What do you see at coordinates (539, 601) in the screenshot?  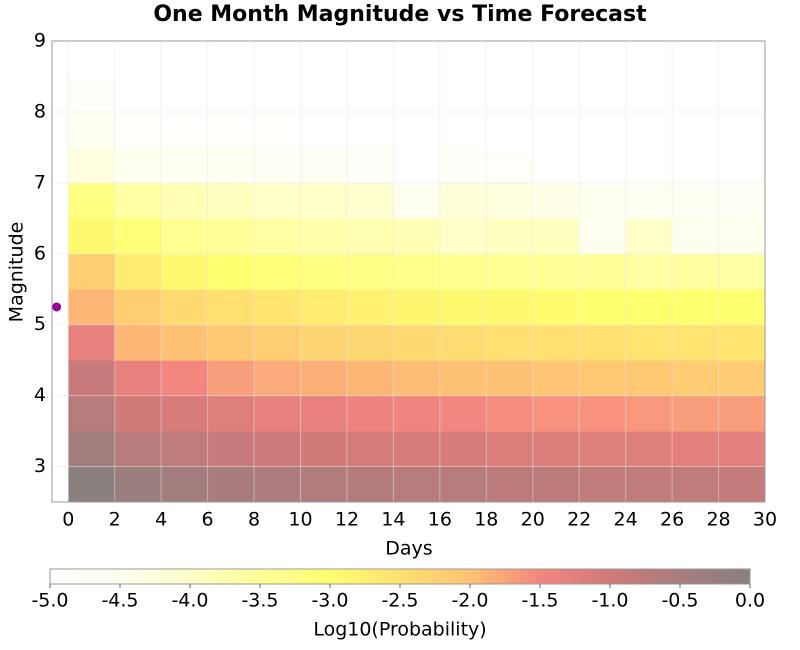 I see `colorbar-tick-label: -1.5` at bounding box center [539, 601].